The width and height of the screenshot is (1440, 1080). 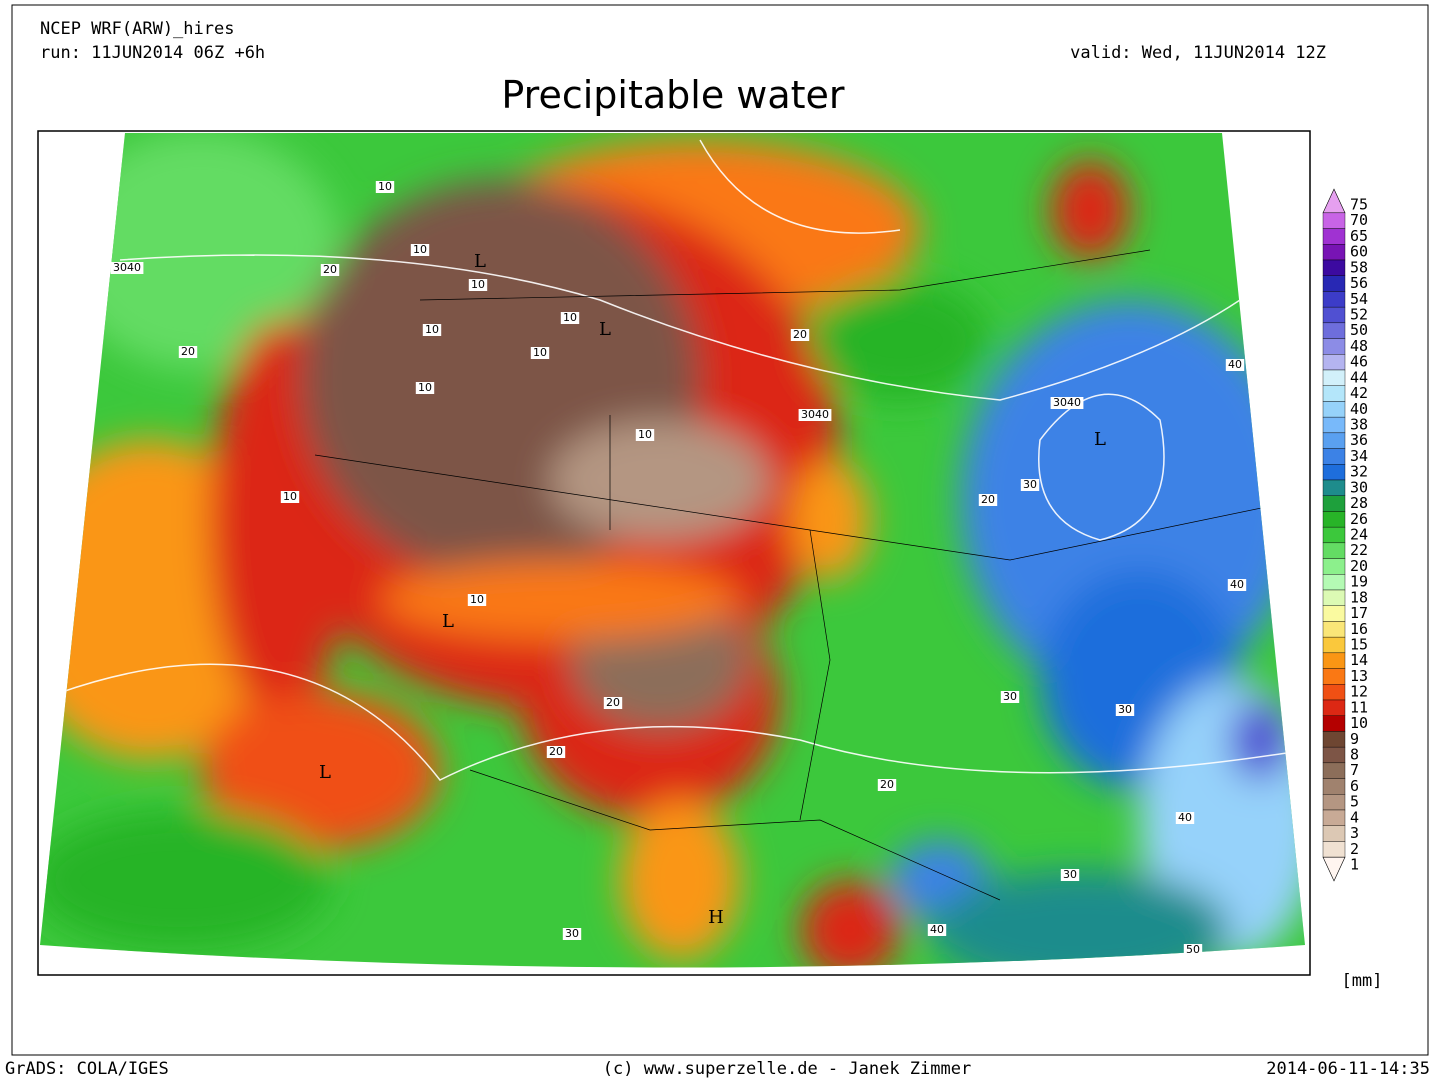 I want to click on legend-label: 18, so click(x=1359, y=597).